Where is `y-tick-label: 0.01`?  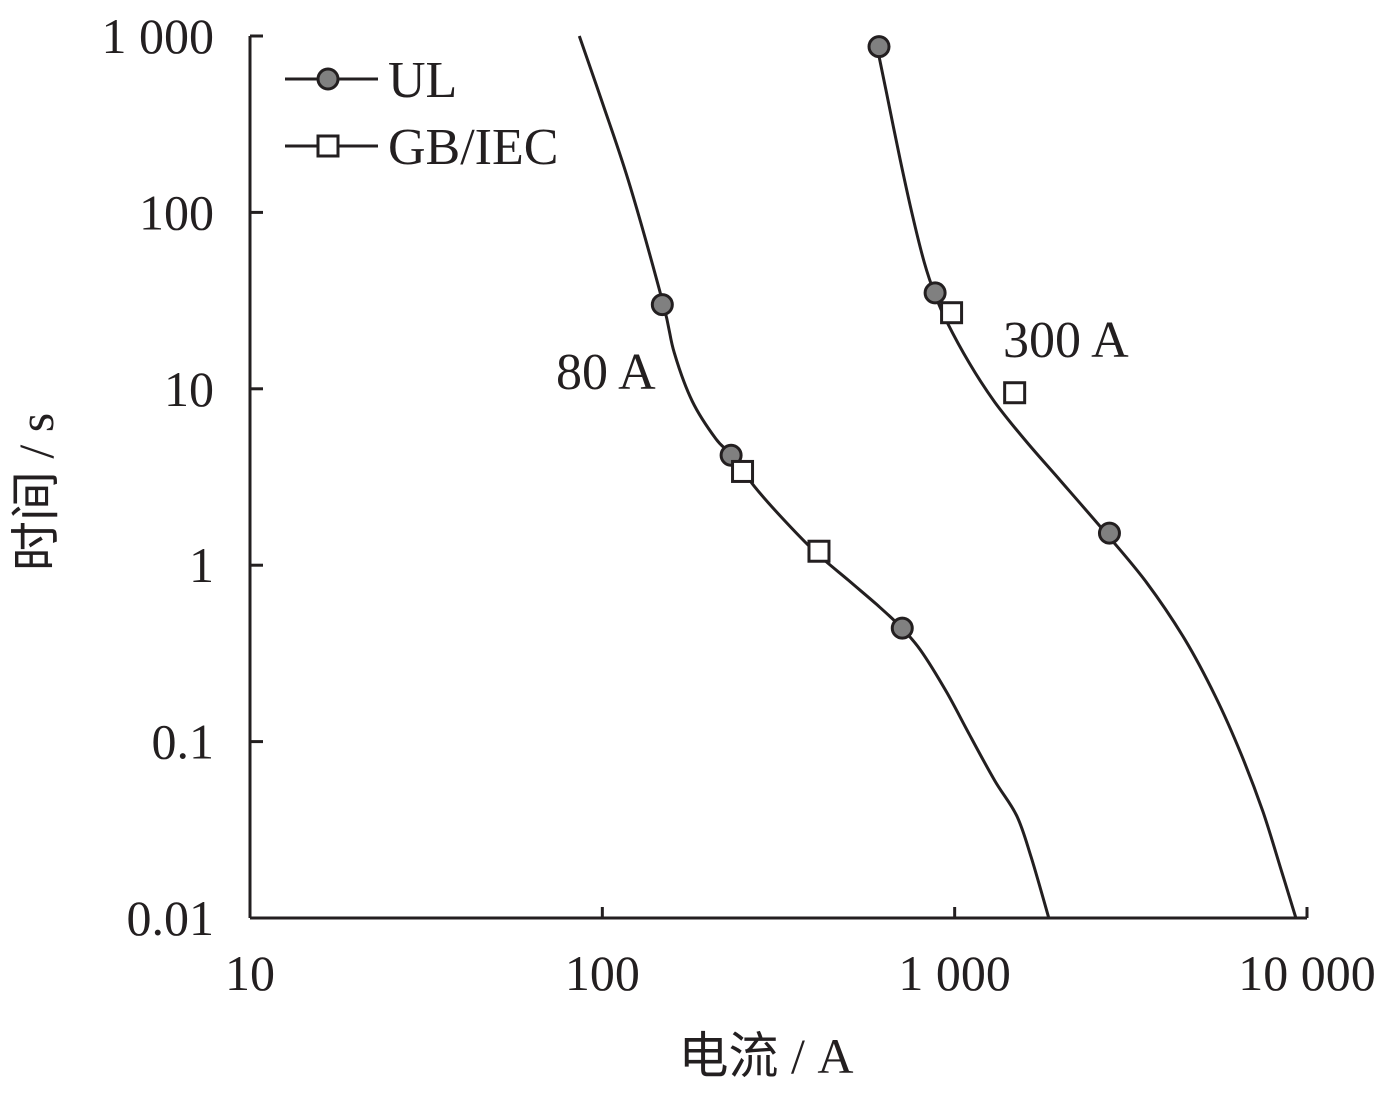 y-tick-label: 0.01 is located at coordinates (171, 918).